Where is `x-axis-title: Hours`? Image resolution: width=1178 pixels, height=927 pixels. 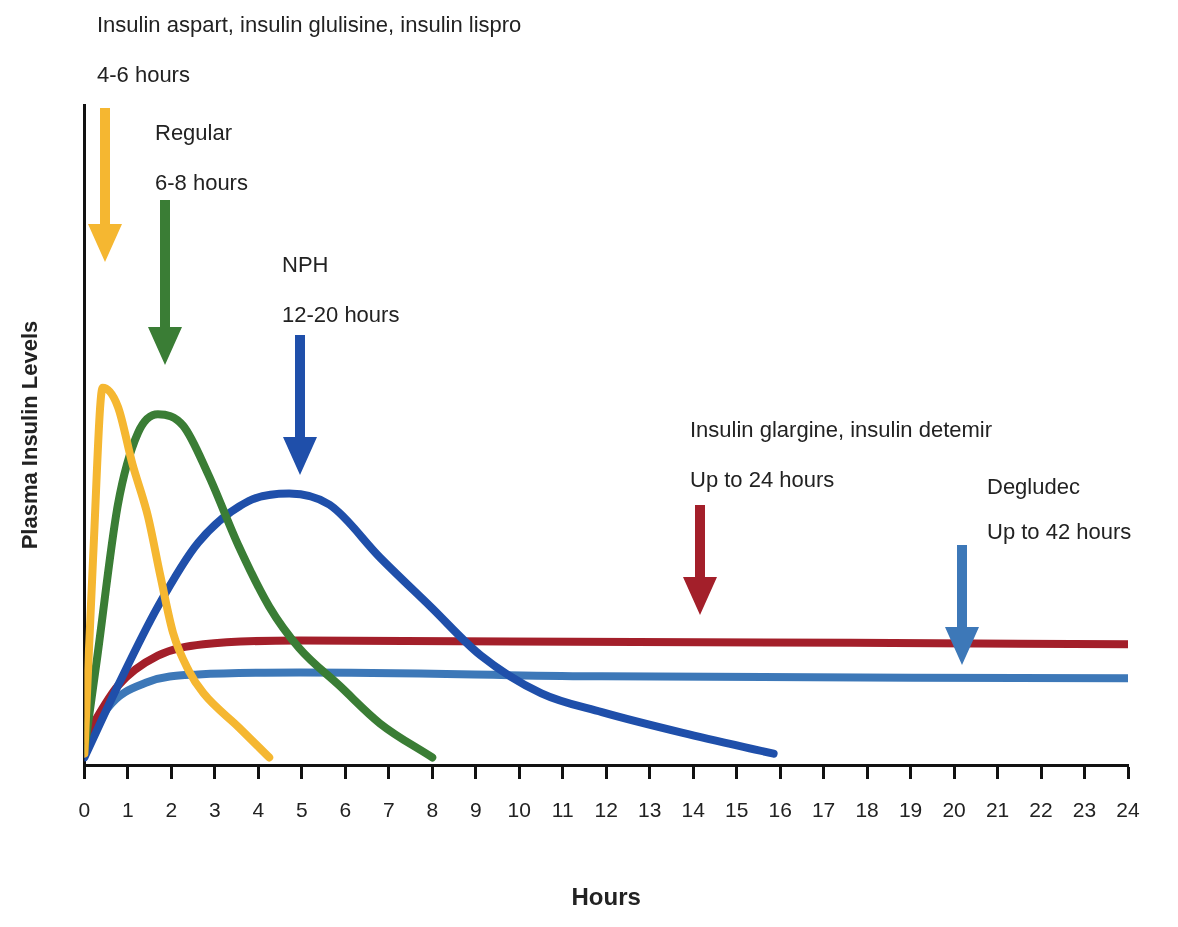
x-axis-title: Hours is located at coordinates (606, 897).